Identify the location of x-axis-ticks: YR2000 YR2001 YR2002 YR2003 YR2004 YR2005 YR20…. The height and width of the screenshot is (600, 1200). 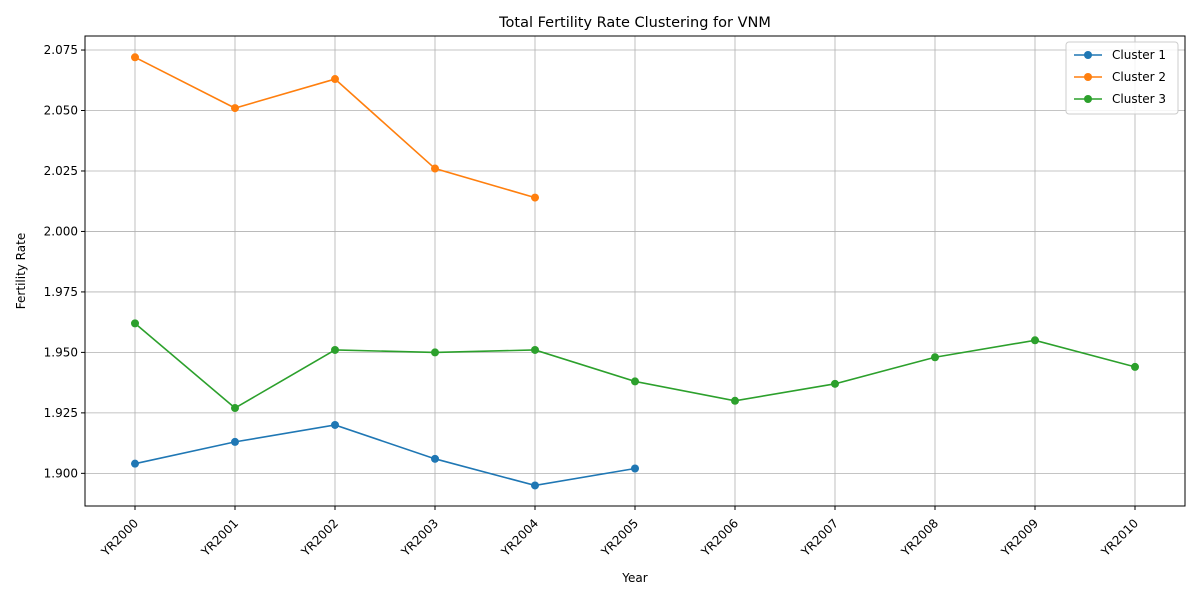
(619, 533).